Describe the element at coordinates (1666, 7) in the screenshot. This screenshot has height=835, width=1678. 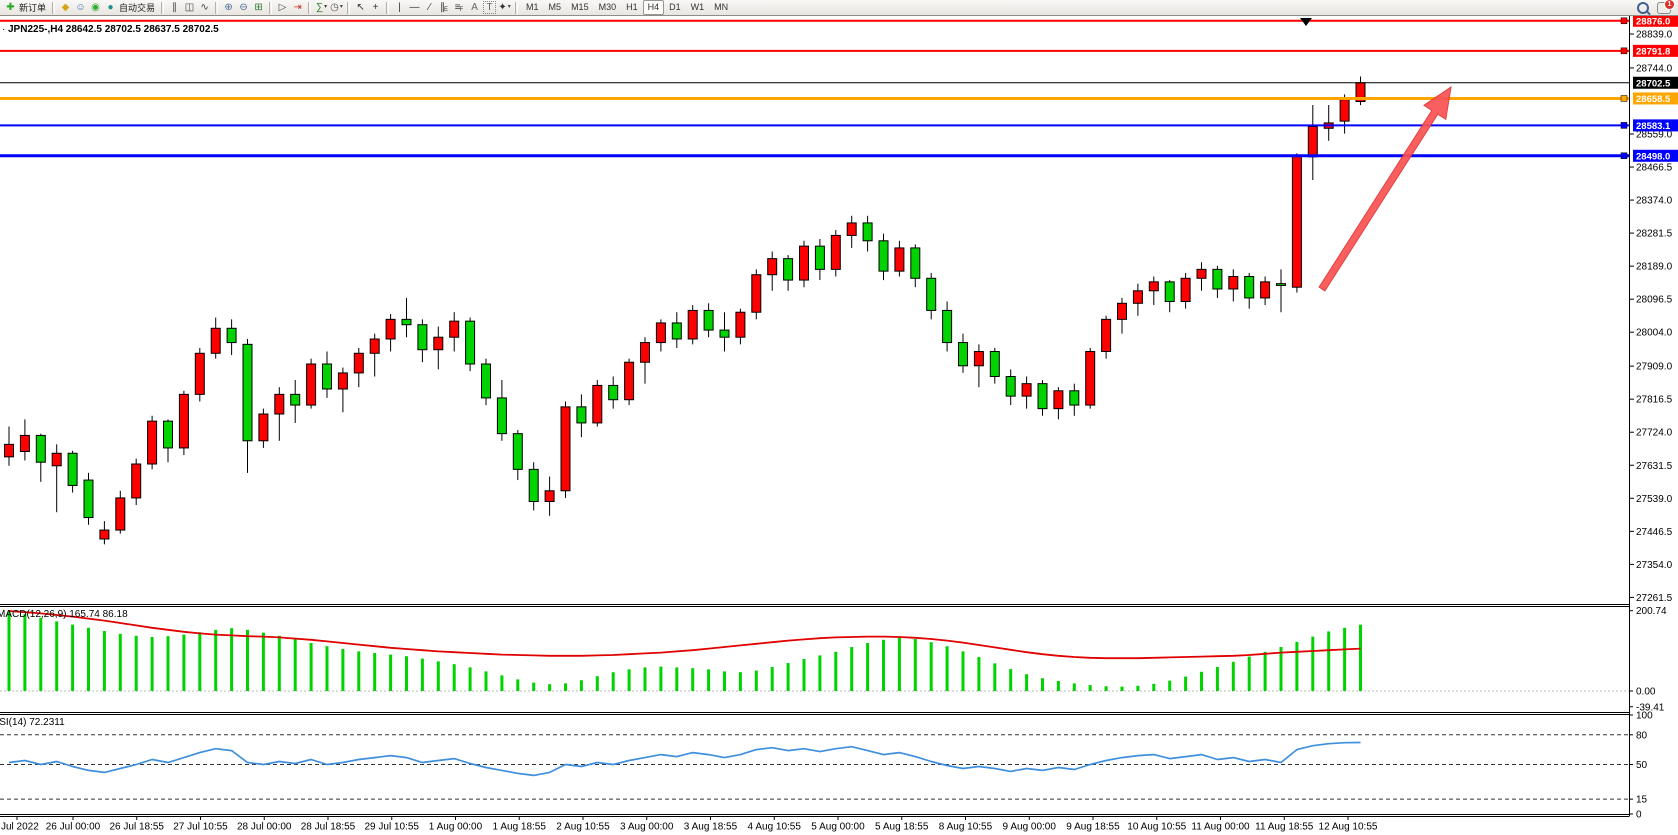
I see `chat-icon: 1` at that location.